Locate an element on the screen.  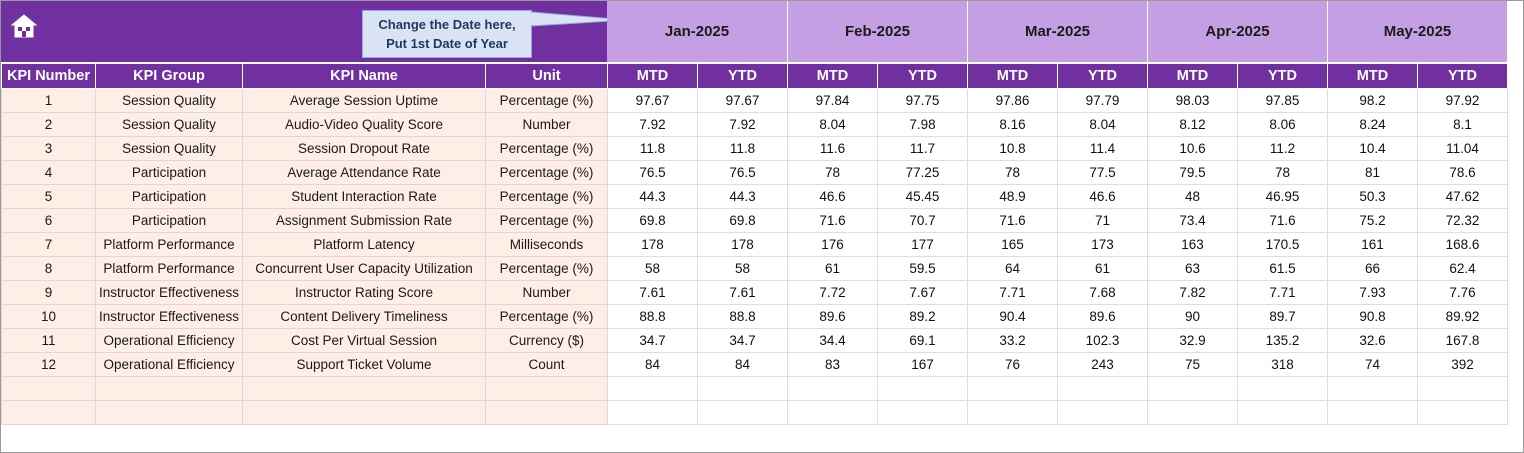
month-header-1: Jan-2025 is located at coordinates (697, 31).